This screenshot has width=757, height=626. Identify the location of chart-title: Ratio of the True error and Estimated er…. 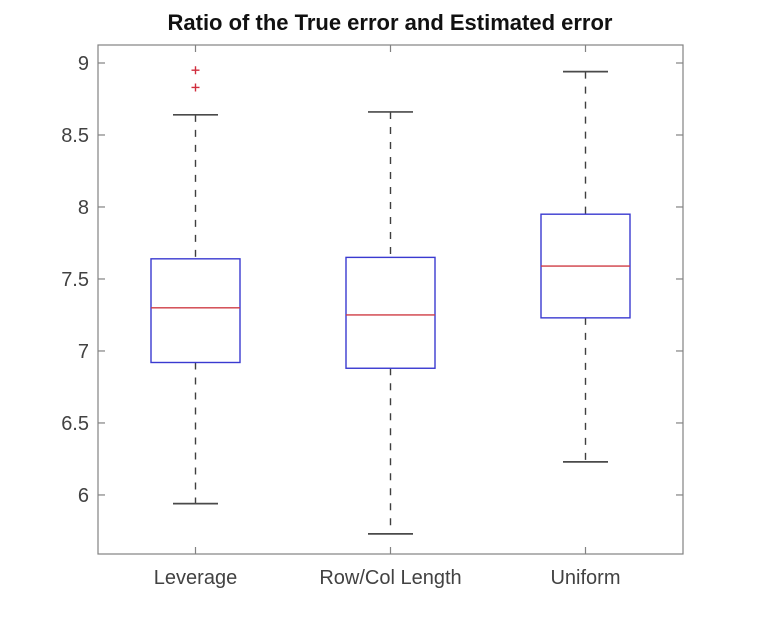
(390, 22).